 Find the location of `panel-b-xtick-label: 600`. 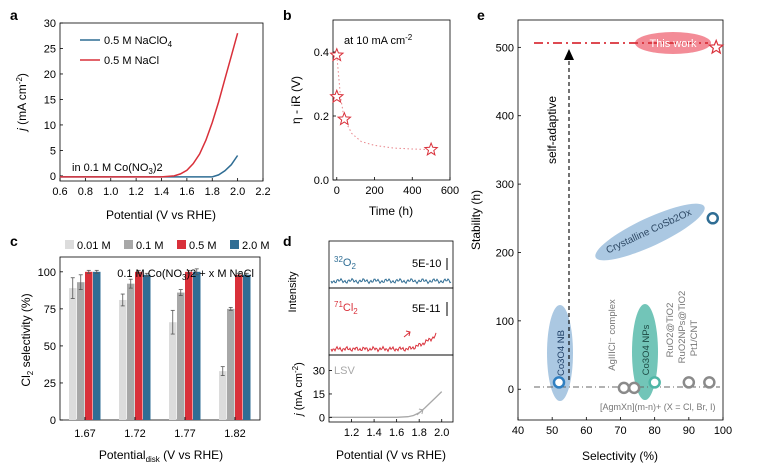

panel-b-xtick-label: 600 is located at coordinates (450, 191).